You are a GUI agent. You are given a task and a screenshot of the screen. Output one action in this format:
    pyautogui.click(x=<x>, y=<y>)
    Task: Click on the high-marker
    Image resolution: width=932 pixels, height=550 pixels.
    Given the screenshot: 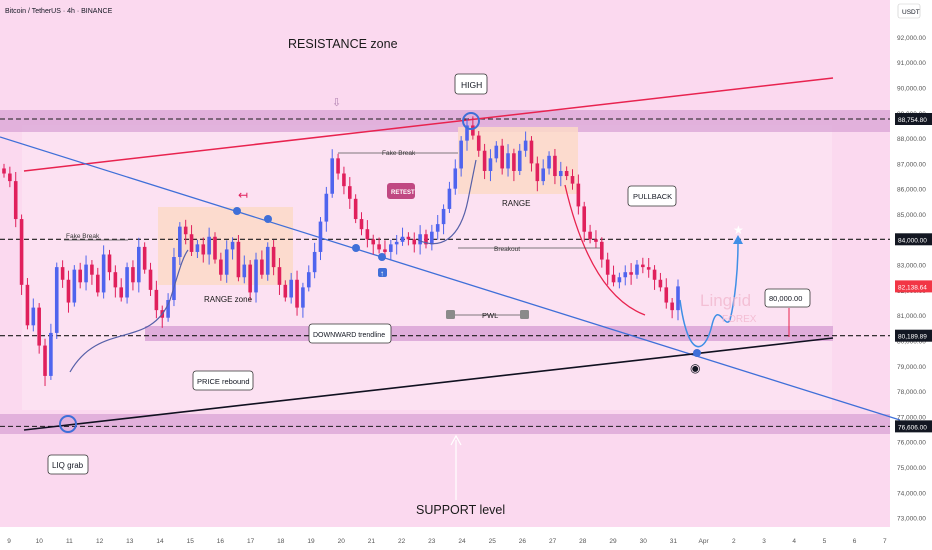 What is the action you would take?
    pyautogui.click(x=471, y=121)
    